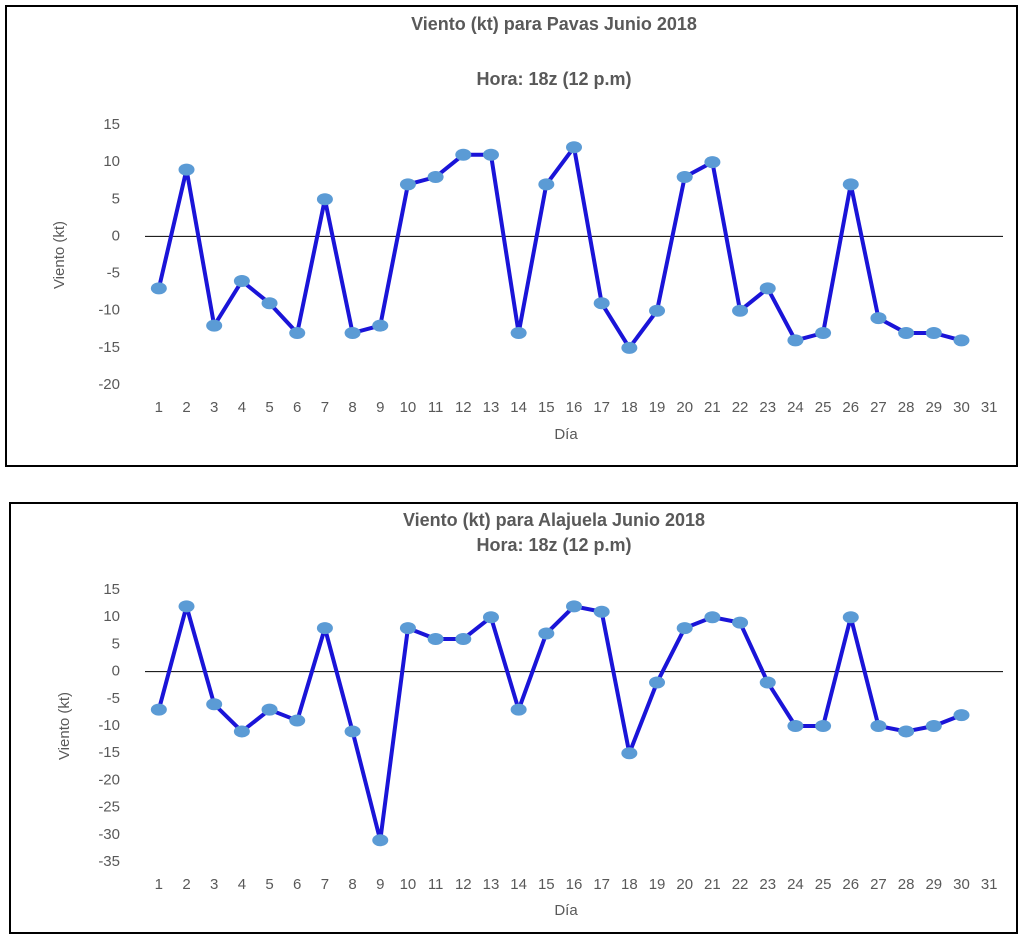 Image resolution: width=1023 pixels, height=934 pixels. I want to click on x-tick-label: 2, so click(186, 407).